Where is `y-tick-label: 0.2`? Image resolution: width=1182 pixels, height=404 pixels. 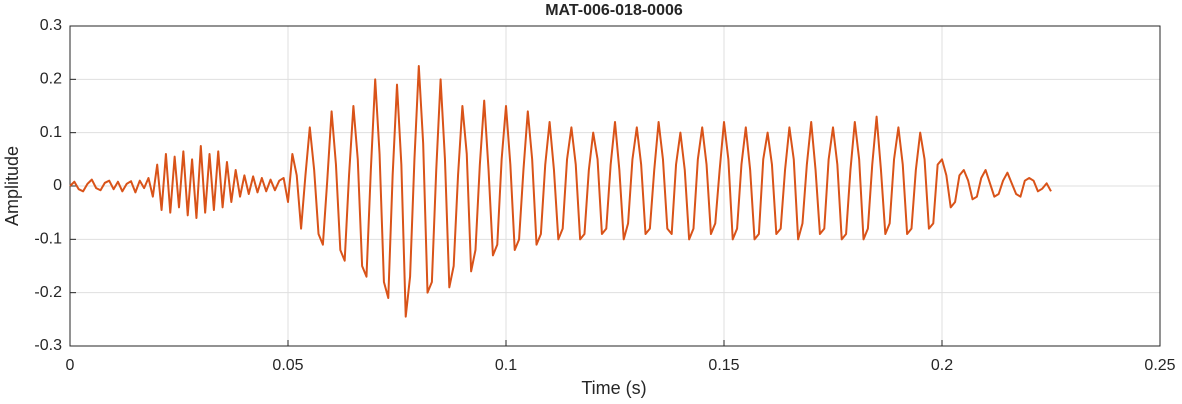
y-tick-label: 0.2 is located at coordinates (51, 79).